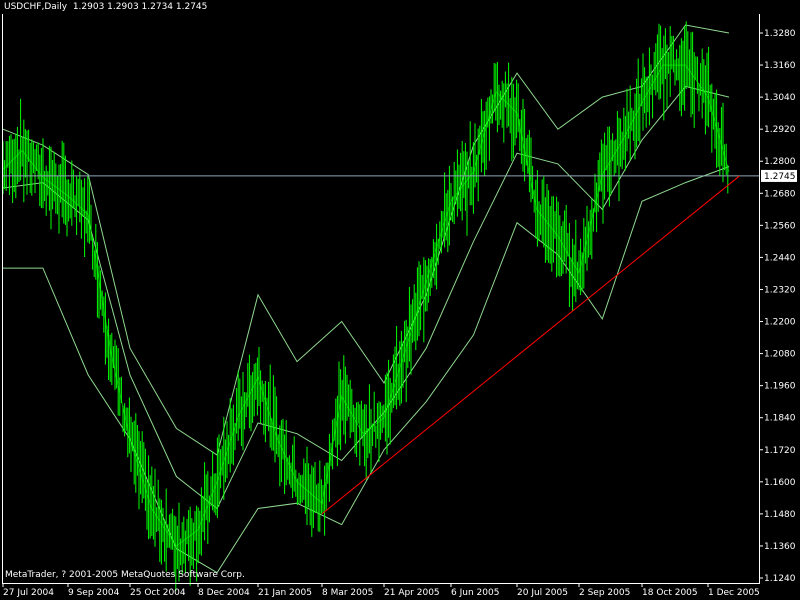 The image size is (800, 600). What do you see at coordinates (780, 66) in the screenshot?
I see `y-tick-label: 1.3160` at bounding box center [780, 66].